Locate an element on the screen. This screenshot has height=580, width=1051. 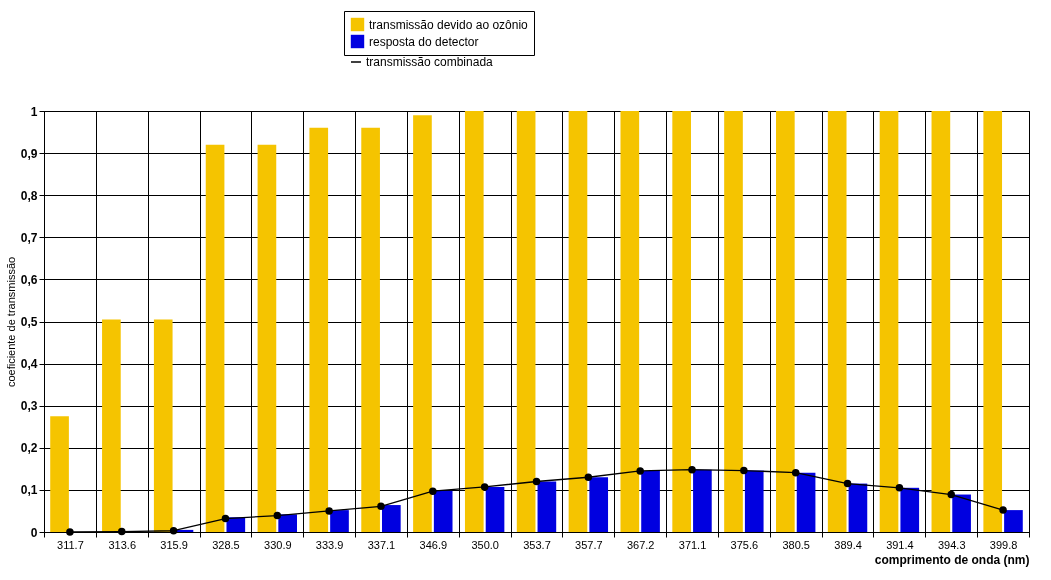
legend-label: transmissão devido ao ozônio is located at coordinates (449, 24).